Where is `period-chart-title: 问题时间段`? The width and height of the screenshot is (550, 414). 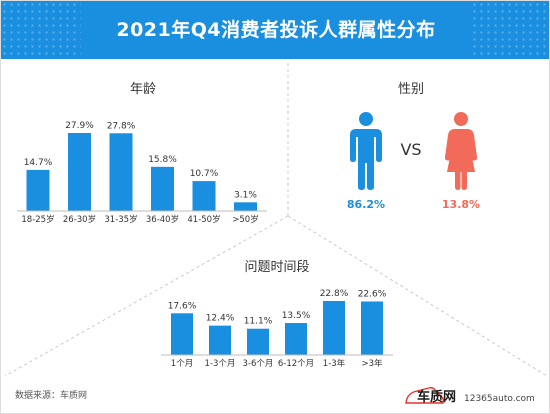
period-chart-title: 问题时间段 is located at coordinates (276, 267).